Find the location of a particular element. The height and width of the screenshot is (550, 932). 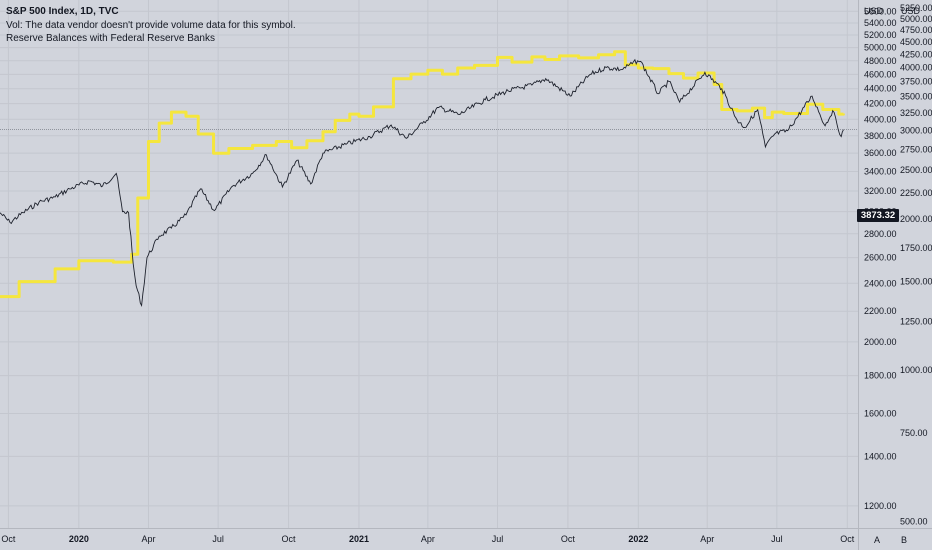

spx-axis-tick-label: 1200.00 is located at coordinates (880, 506).